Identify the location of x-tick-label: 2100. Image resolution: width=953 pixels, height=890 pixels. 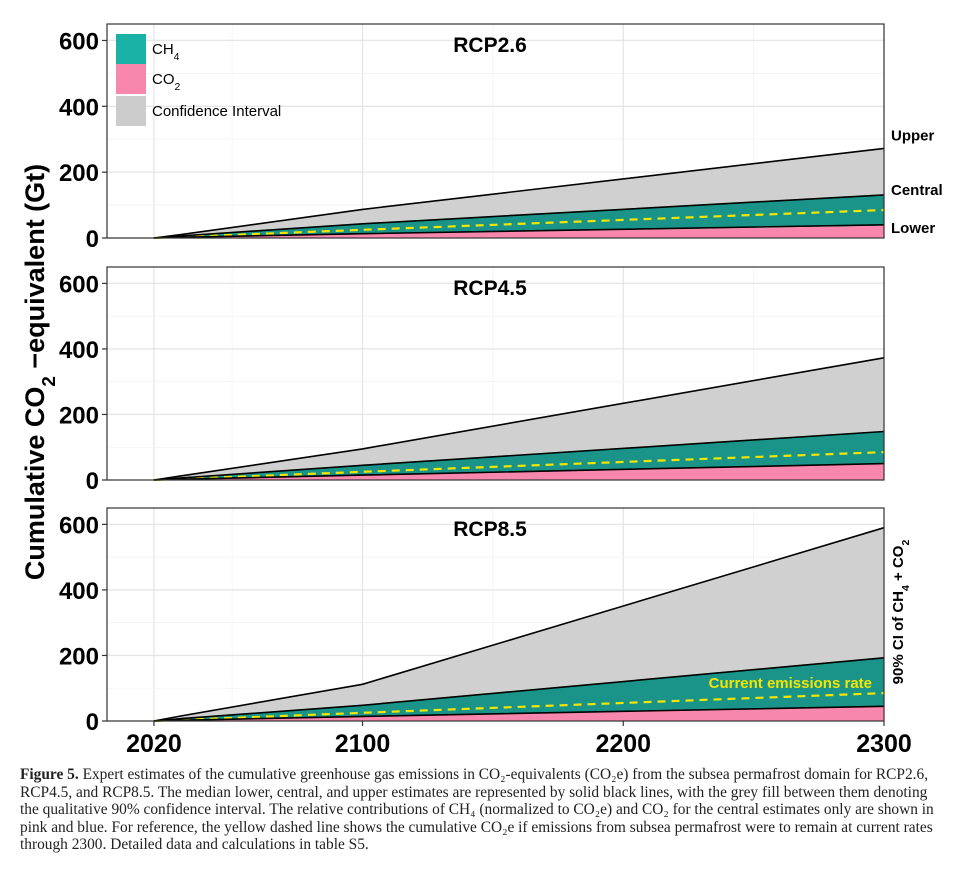
(363, 744).